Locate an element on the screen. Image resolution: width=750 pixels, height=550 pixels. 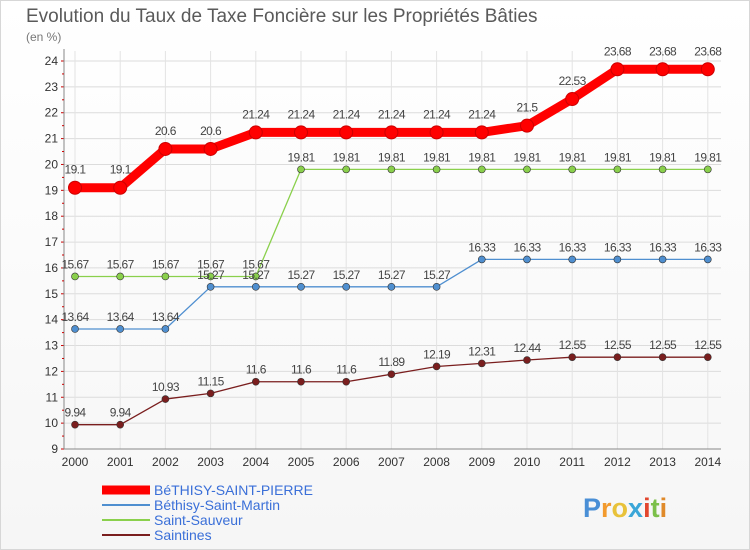
legend-label: BéTHISY-SAINT-PIERRE is located at coordinates (233, 490).